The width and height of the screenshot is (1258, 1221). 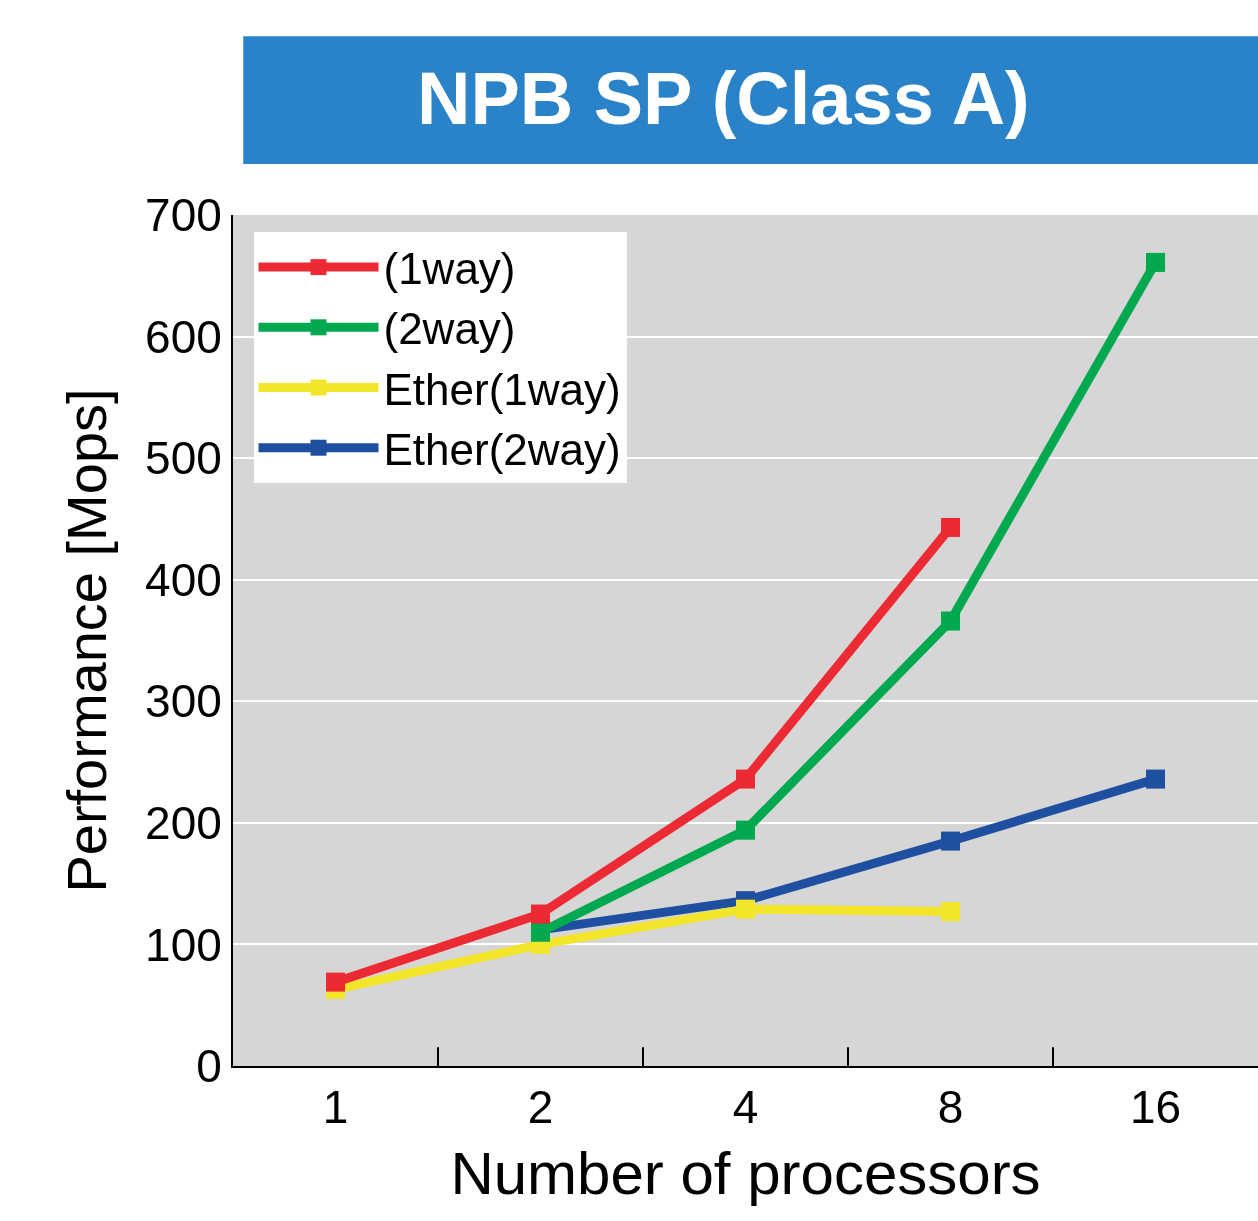 What do you see at coordinates (745, 1107) in the screenshot?
I see `x-tick-label: 4` at bounding box center [745, 1107].